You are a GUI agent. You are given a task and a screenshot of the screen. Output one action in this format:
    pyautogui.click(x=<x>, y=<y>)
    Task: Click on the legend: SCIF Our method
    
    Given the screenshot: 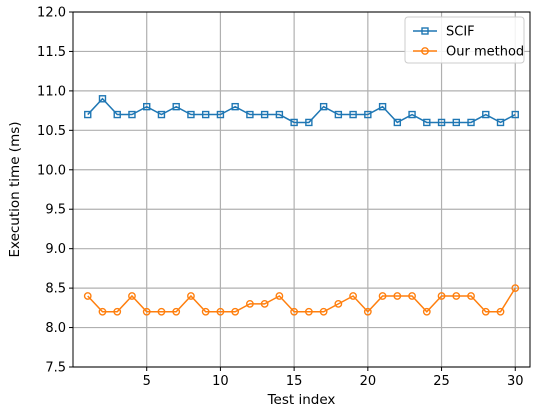 What is the action you would take?
    pyautogui.click(x=464, y=40)
    